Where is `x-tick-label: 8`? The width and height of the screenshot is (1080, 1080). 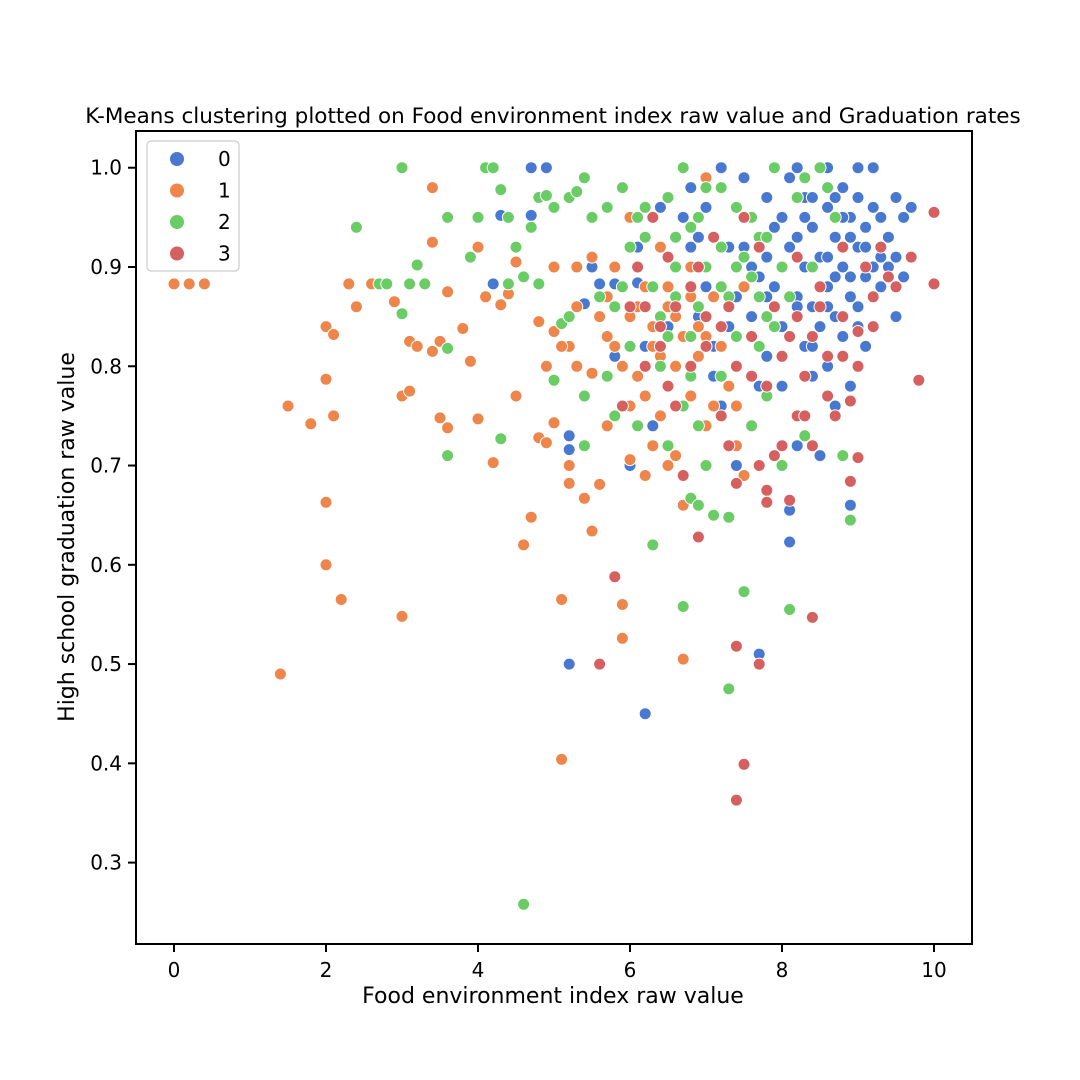
x-tick-label: 8 is located at coordinates (782, 970).